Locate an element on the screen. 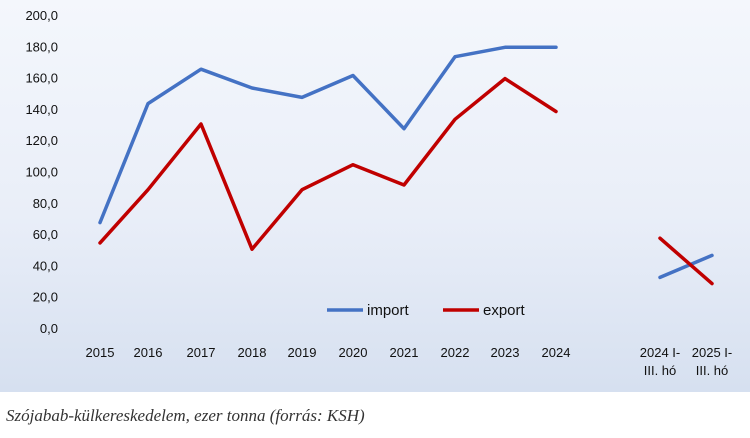 The image size is (750, 438). y-tick-label: 140,0 is located at coordinates (41, 109).